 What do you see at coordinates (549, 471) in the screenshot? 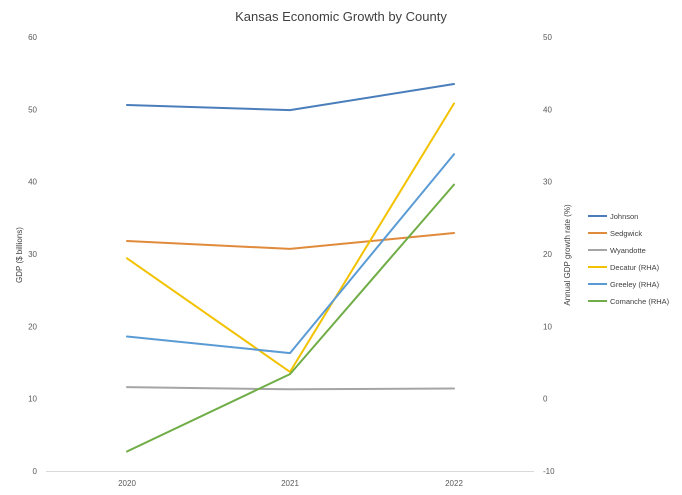
I see `y2-tick-label: -10` at bounding box center [549, 471].